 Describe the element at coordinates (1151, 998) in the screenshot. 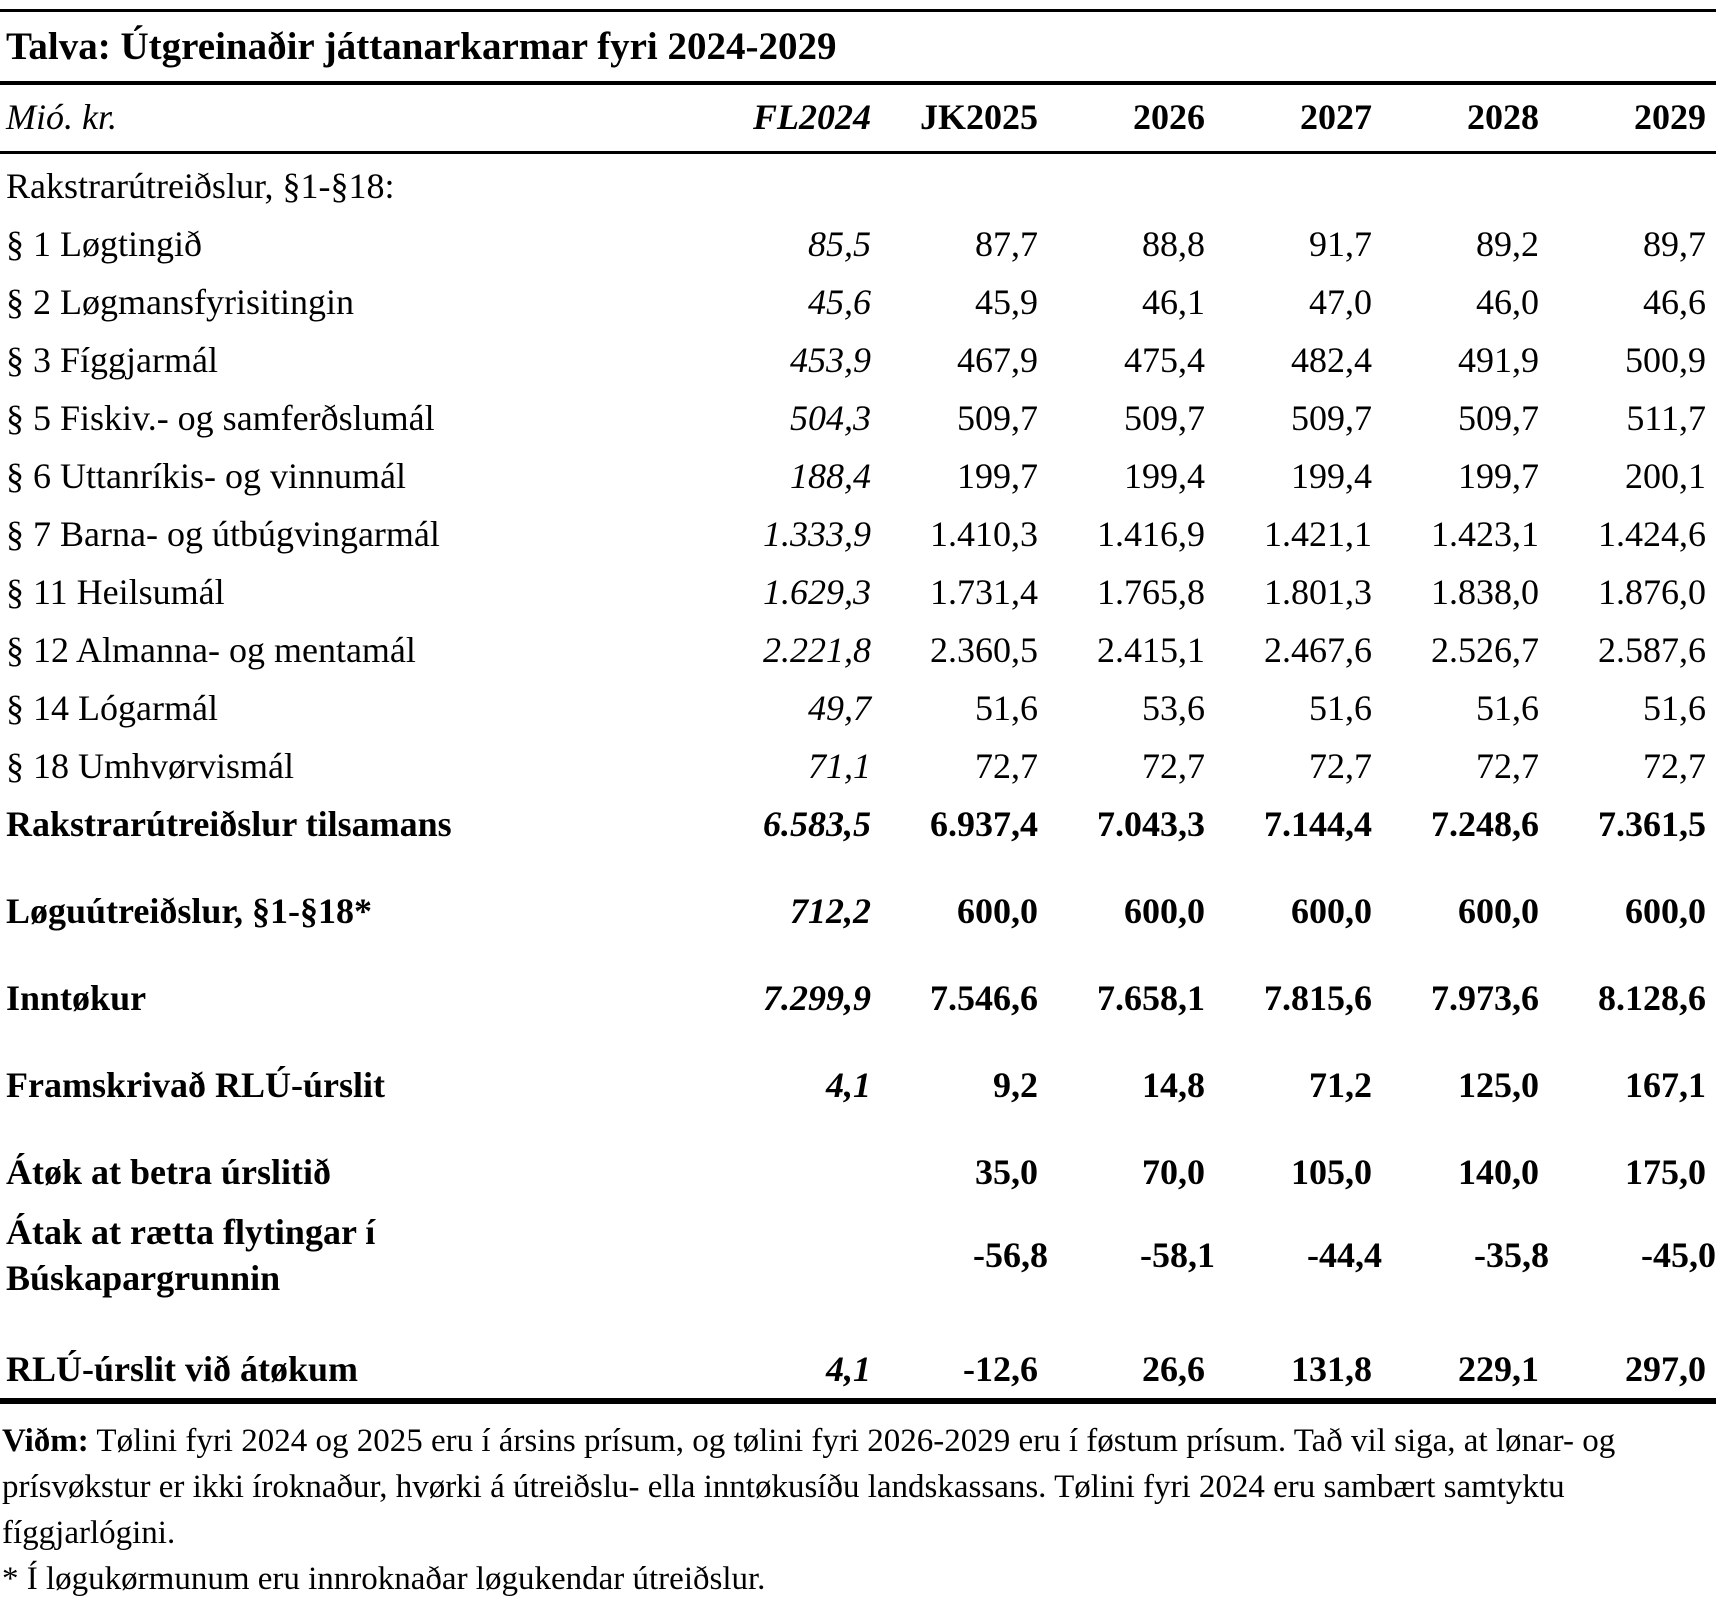

I see `row-value: 7.658,1` at that location.